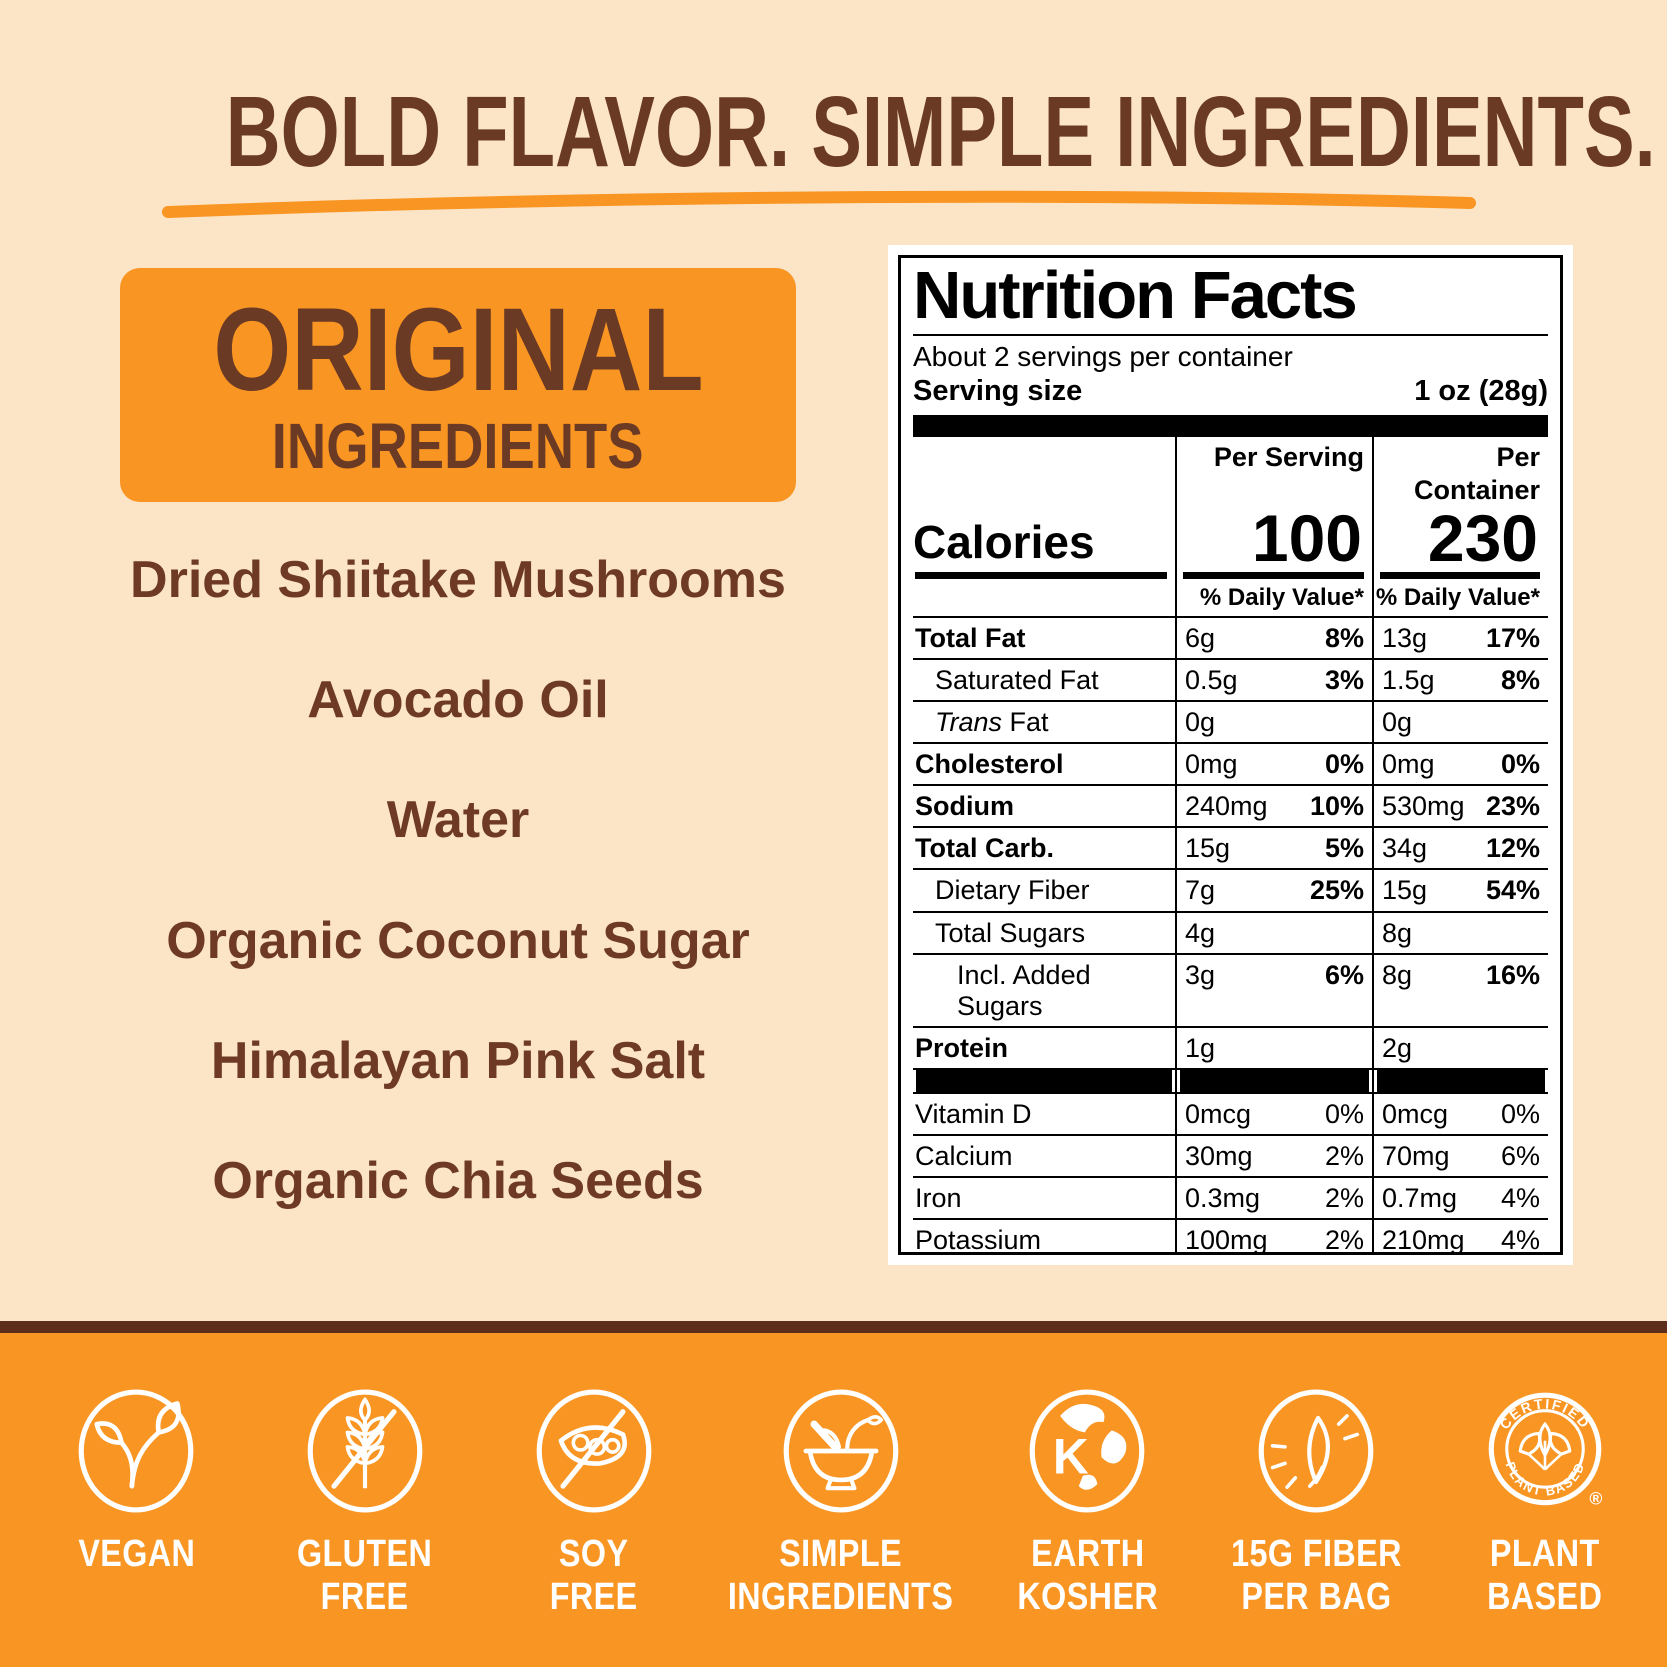  What do you see at coordinates (1273, 989) in the screenshot?
I see `nutrient-serving-value: 3g 6%` at bounding box center [1273, 989].